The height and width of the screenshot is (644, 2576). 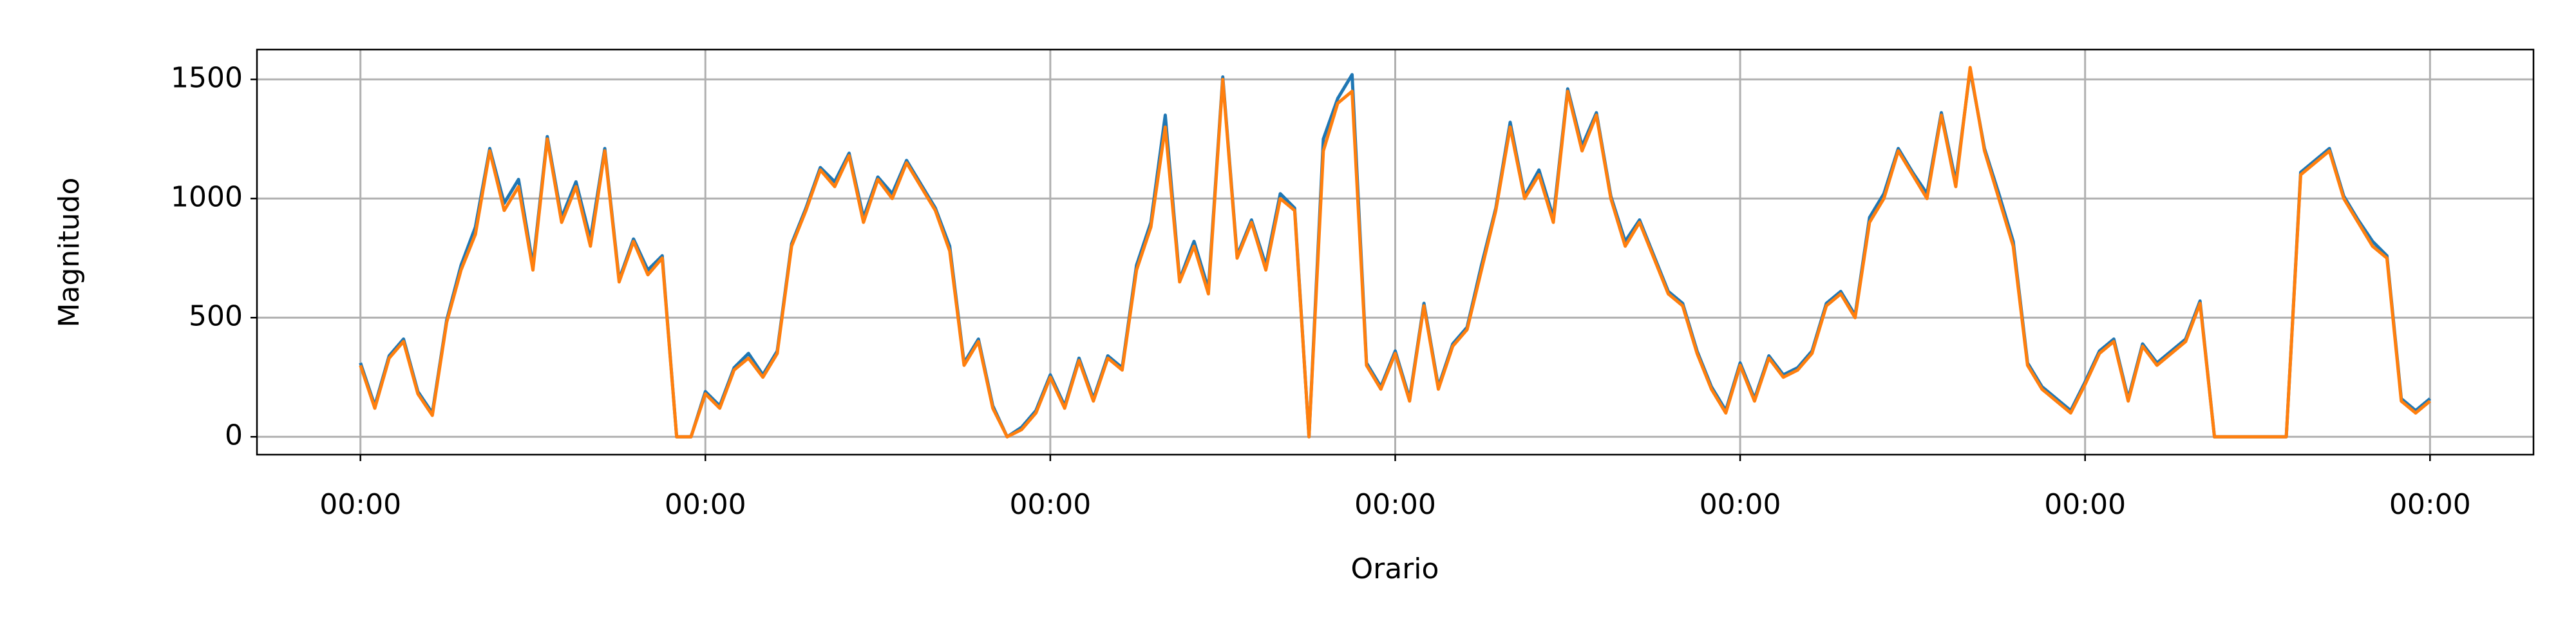 What do you see at coordinates (216, 315) in the screenshot?
I see `y-tick-label: 500` at bounding box center [216, 315].